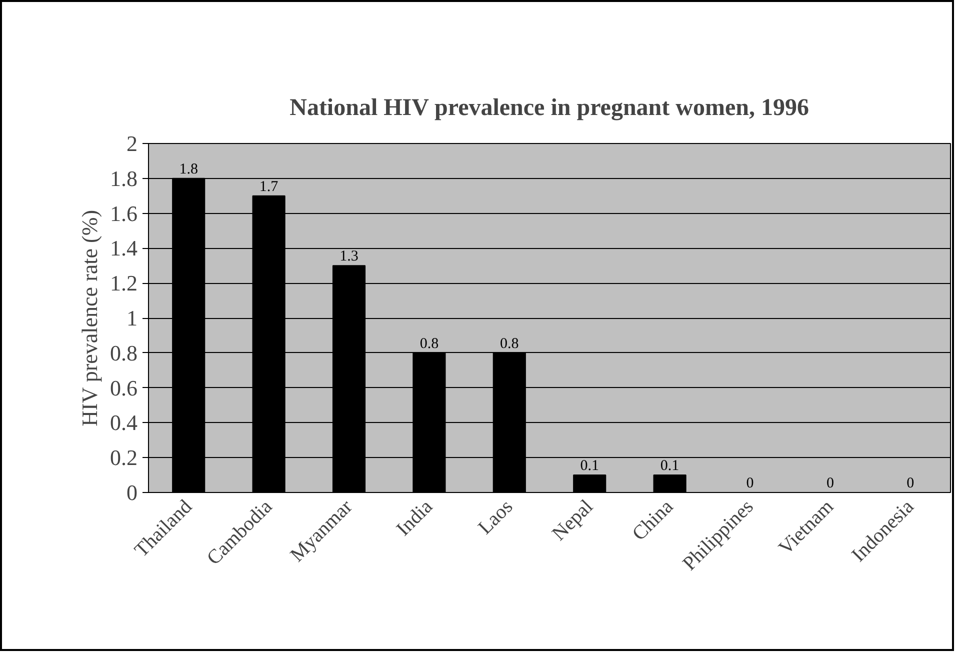 The image size is (958, 655). I want to click on y-tick-label: 0.2, so click(124, 457).